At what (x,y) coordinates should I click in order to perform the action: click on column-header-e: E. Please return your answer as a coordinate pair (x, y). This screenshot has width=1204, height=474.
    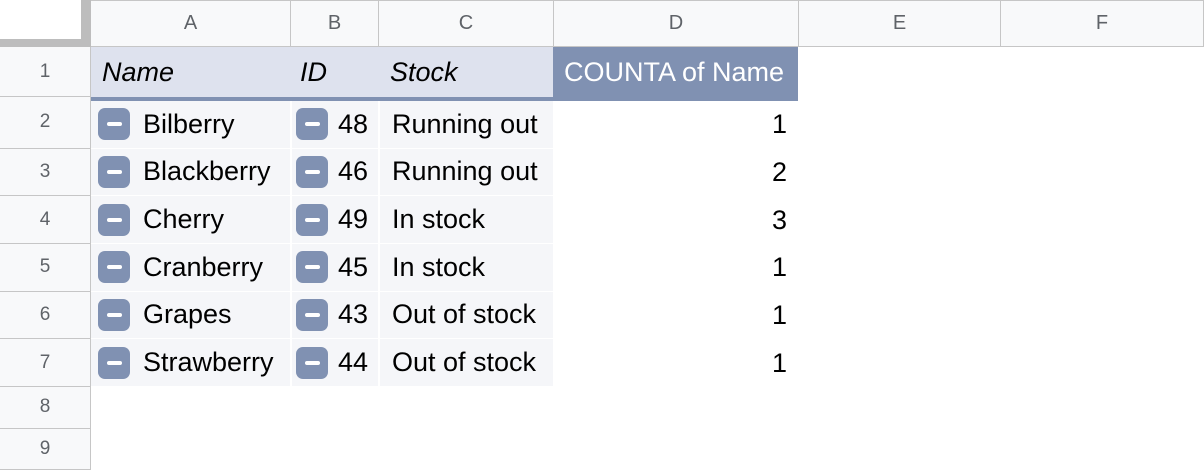
    Looking at the image, I should click on (899, 23).